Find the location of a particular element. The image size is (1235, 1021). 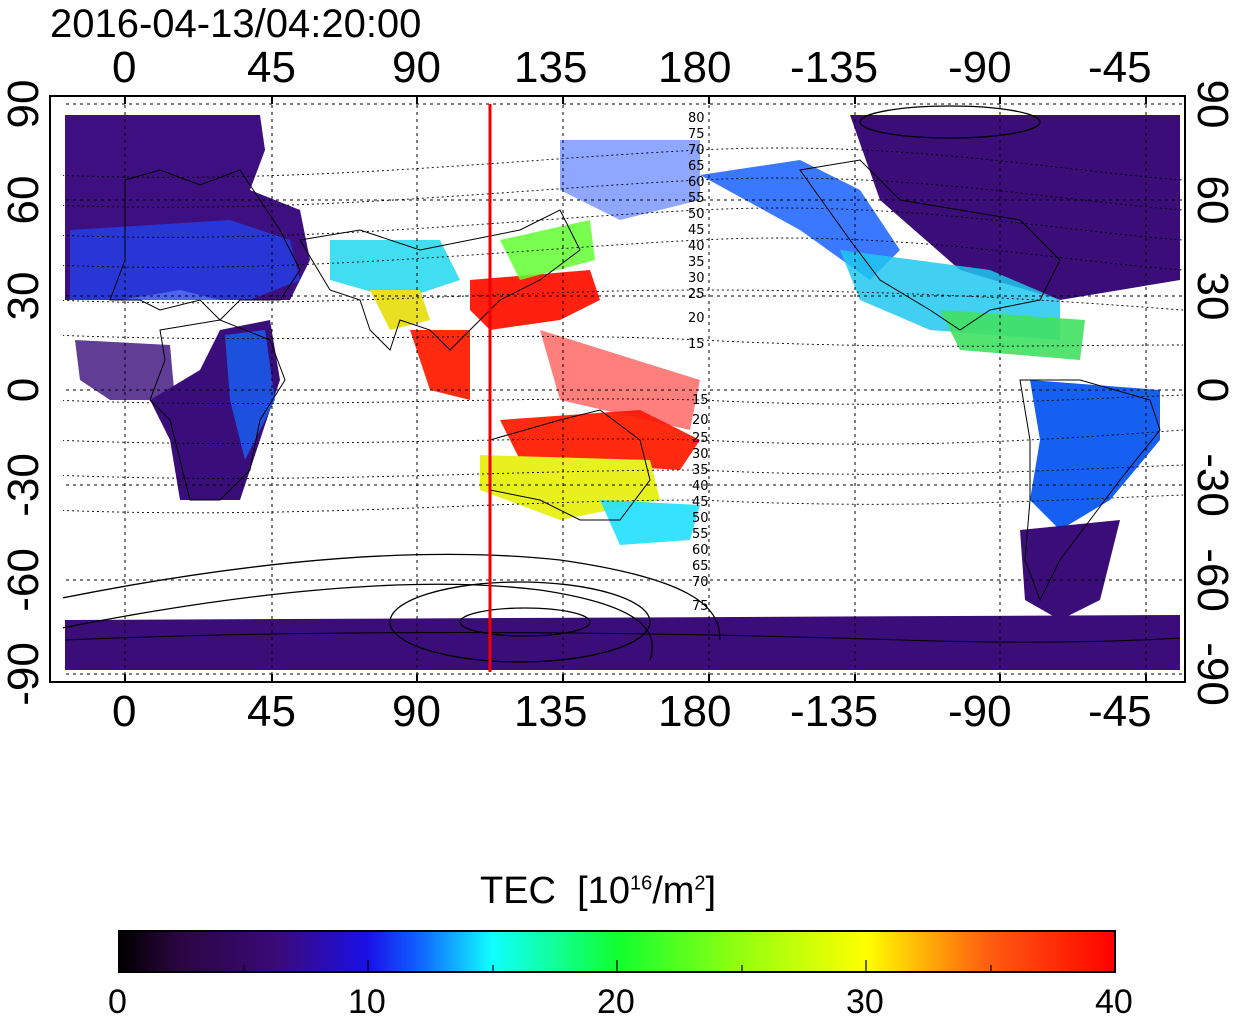

tec-se-asia-red is located at coordinates (440, 365).